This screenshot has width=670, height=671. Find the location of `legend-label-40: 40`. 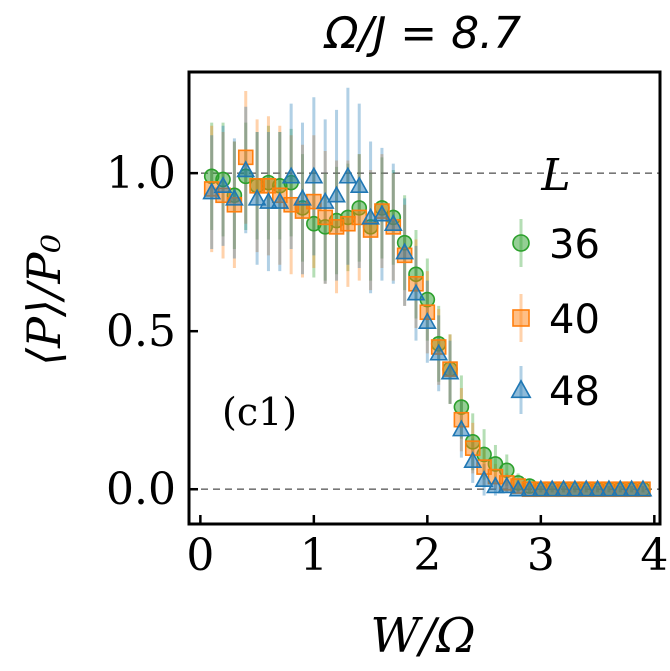

legend-label-40: 40 is located at coordinates (574, 320).